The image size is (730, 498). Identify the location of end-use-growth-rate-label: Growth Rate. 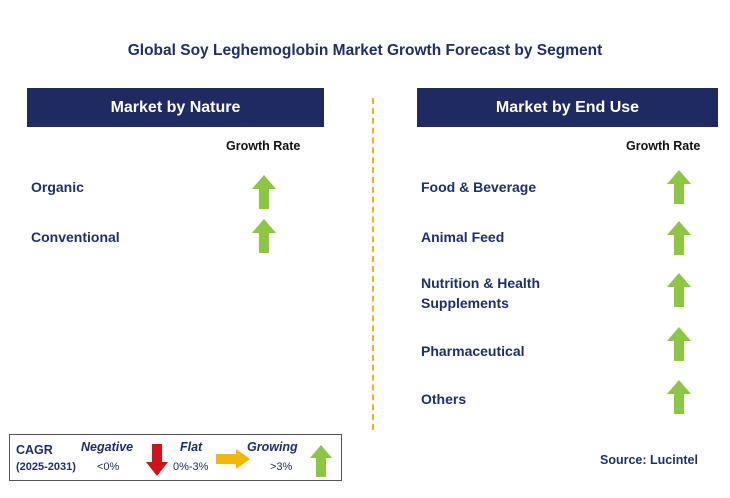
(663, 146).